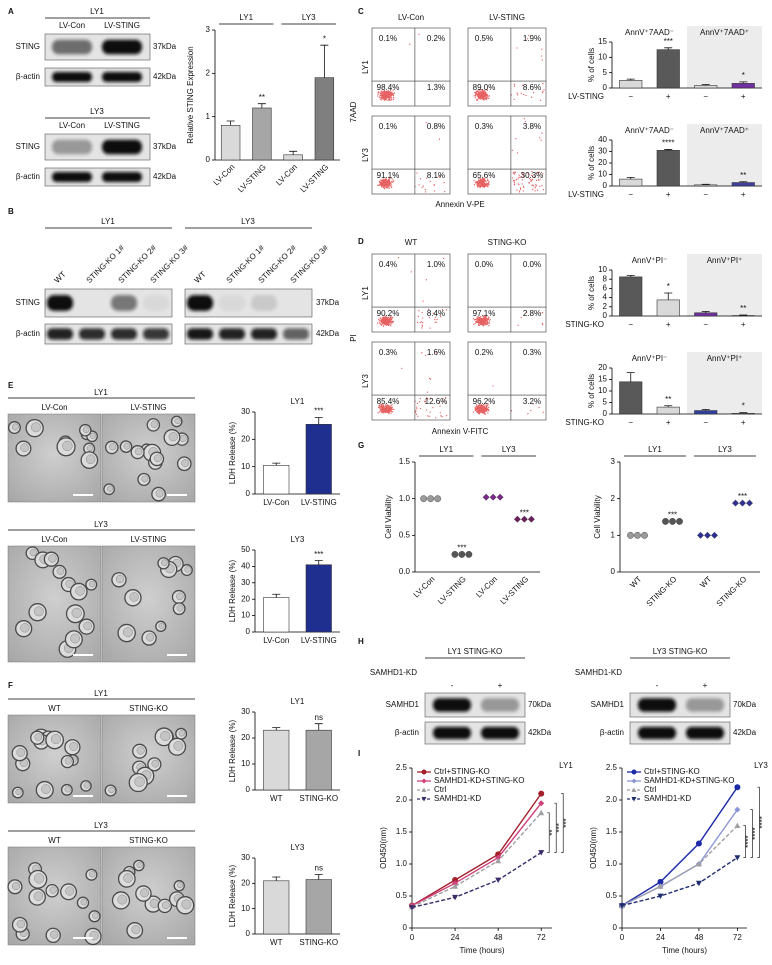  I want to click on label: 97.1%, so click(484, 313).